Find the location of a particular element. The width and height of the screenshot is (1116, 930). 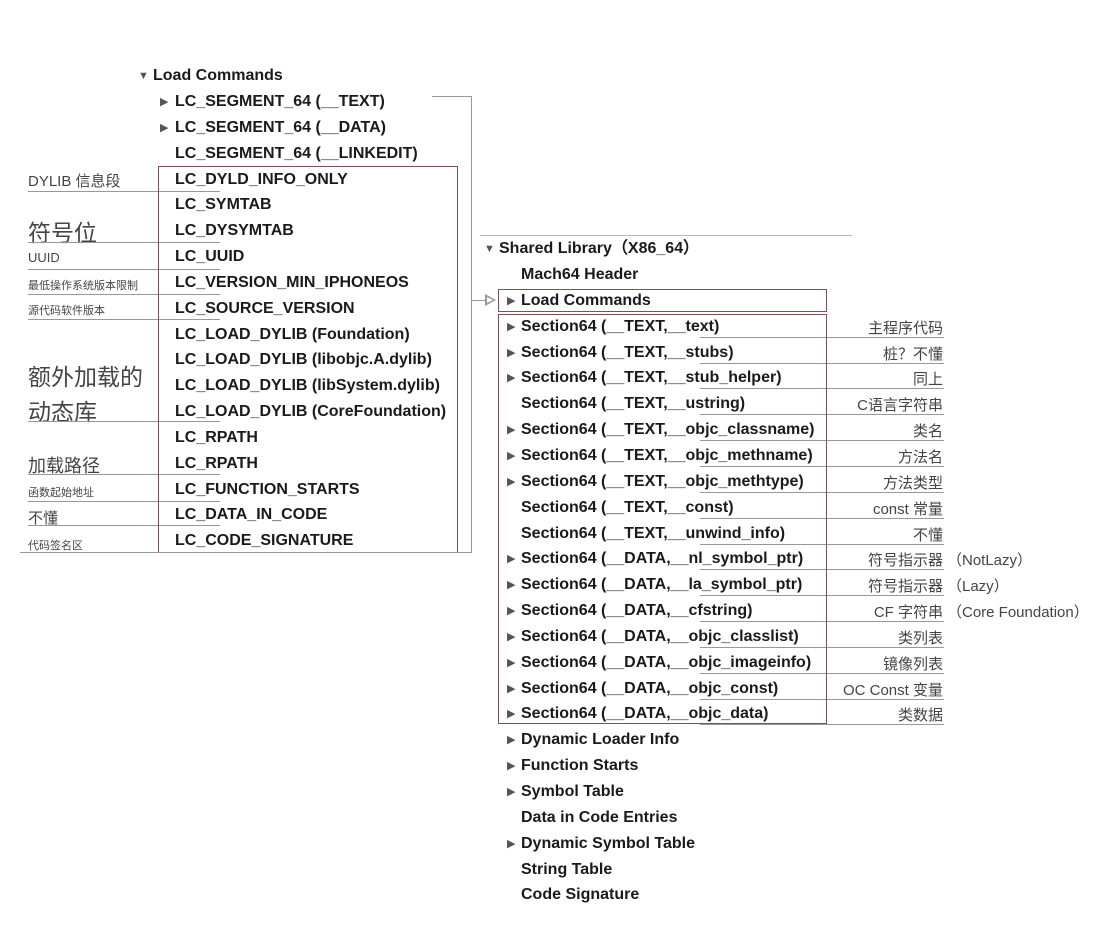

left-tree-row-label: LC_VERSION_MIN_IPHONEOS is located at coordinates (292, 282).